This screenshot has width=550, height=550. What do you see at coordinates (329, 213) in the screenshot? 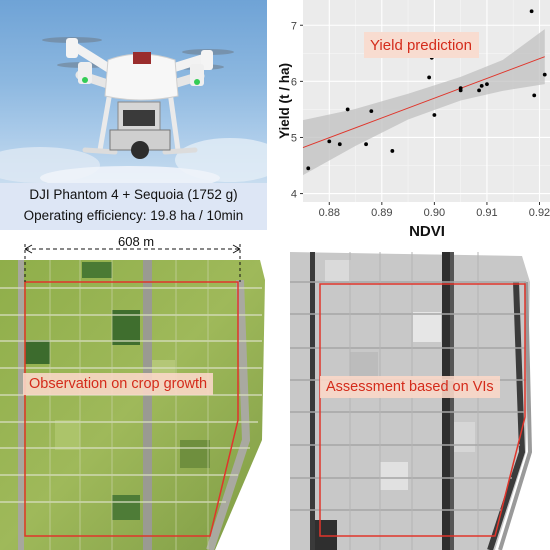
I see `x-tick-label: 0.88` at bounding box center [329, 213].